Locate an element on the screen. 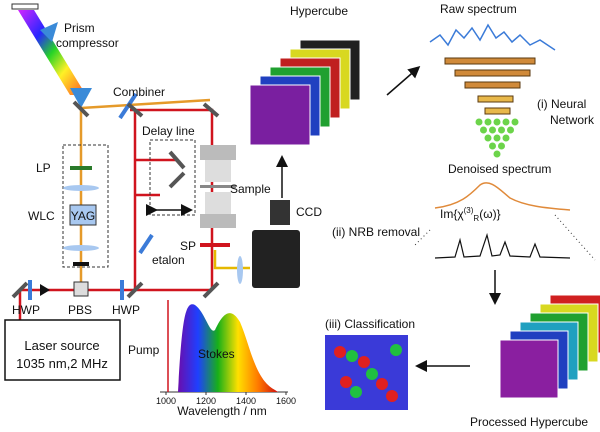 The image size is (600, 432). label: Pump is located at coordinates (144, 350).